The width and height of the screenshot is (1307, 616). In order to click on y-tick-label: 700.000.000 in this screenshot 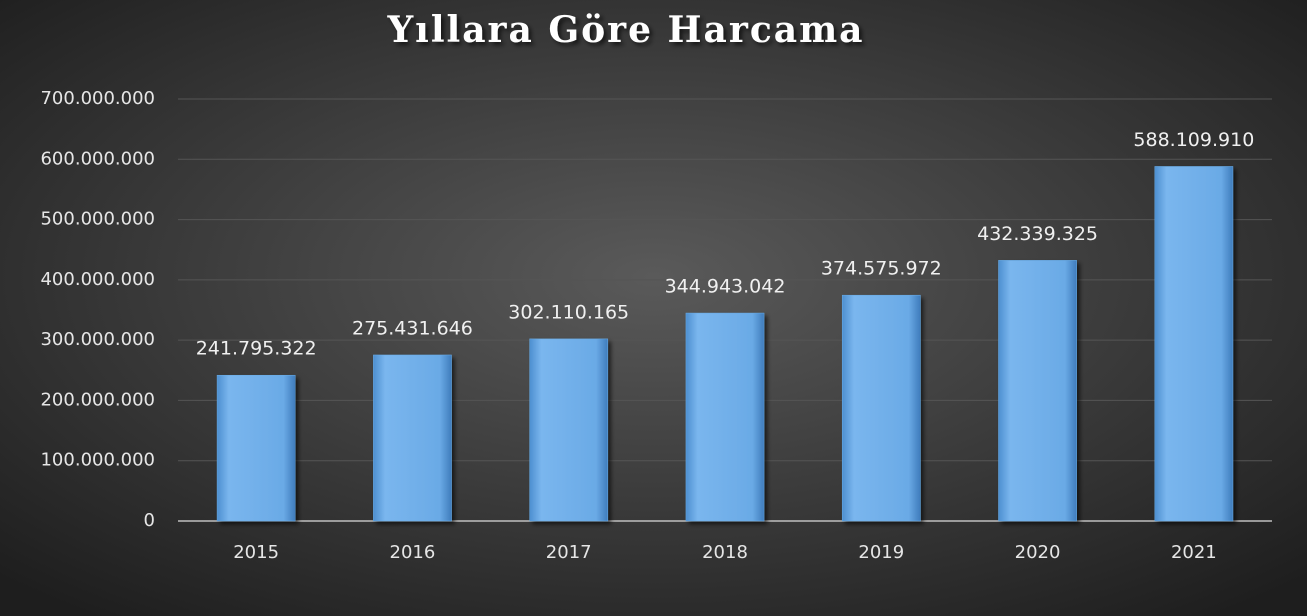, I will do `click(97, 98)`.